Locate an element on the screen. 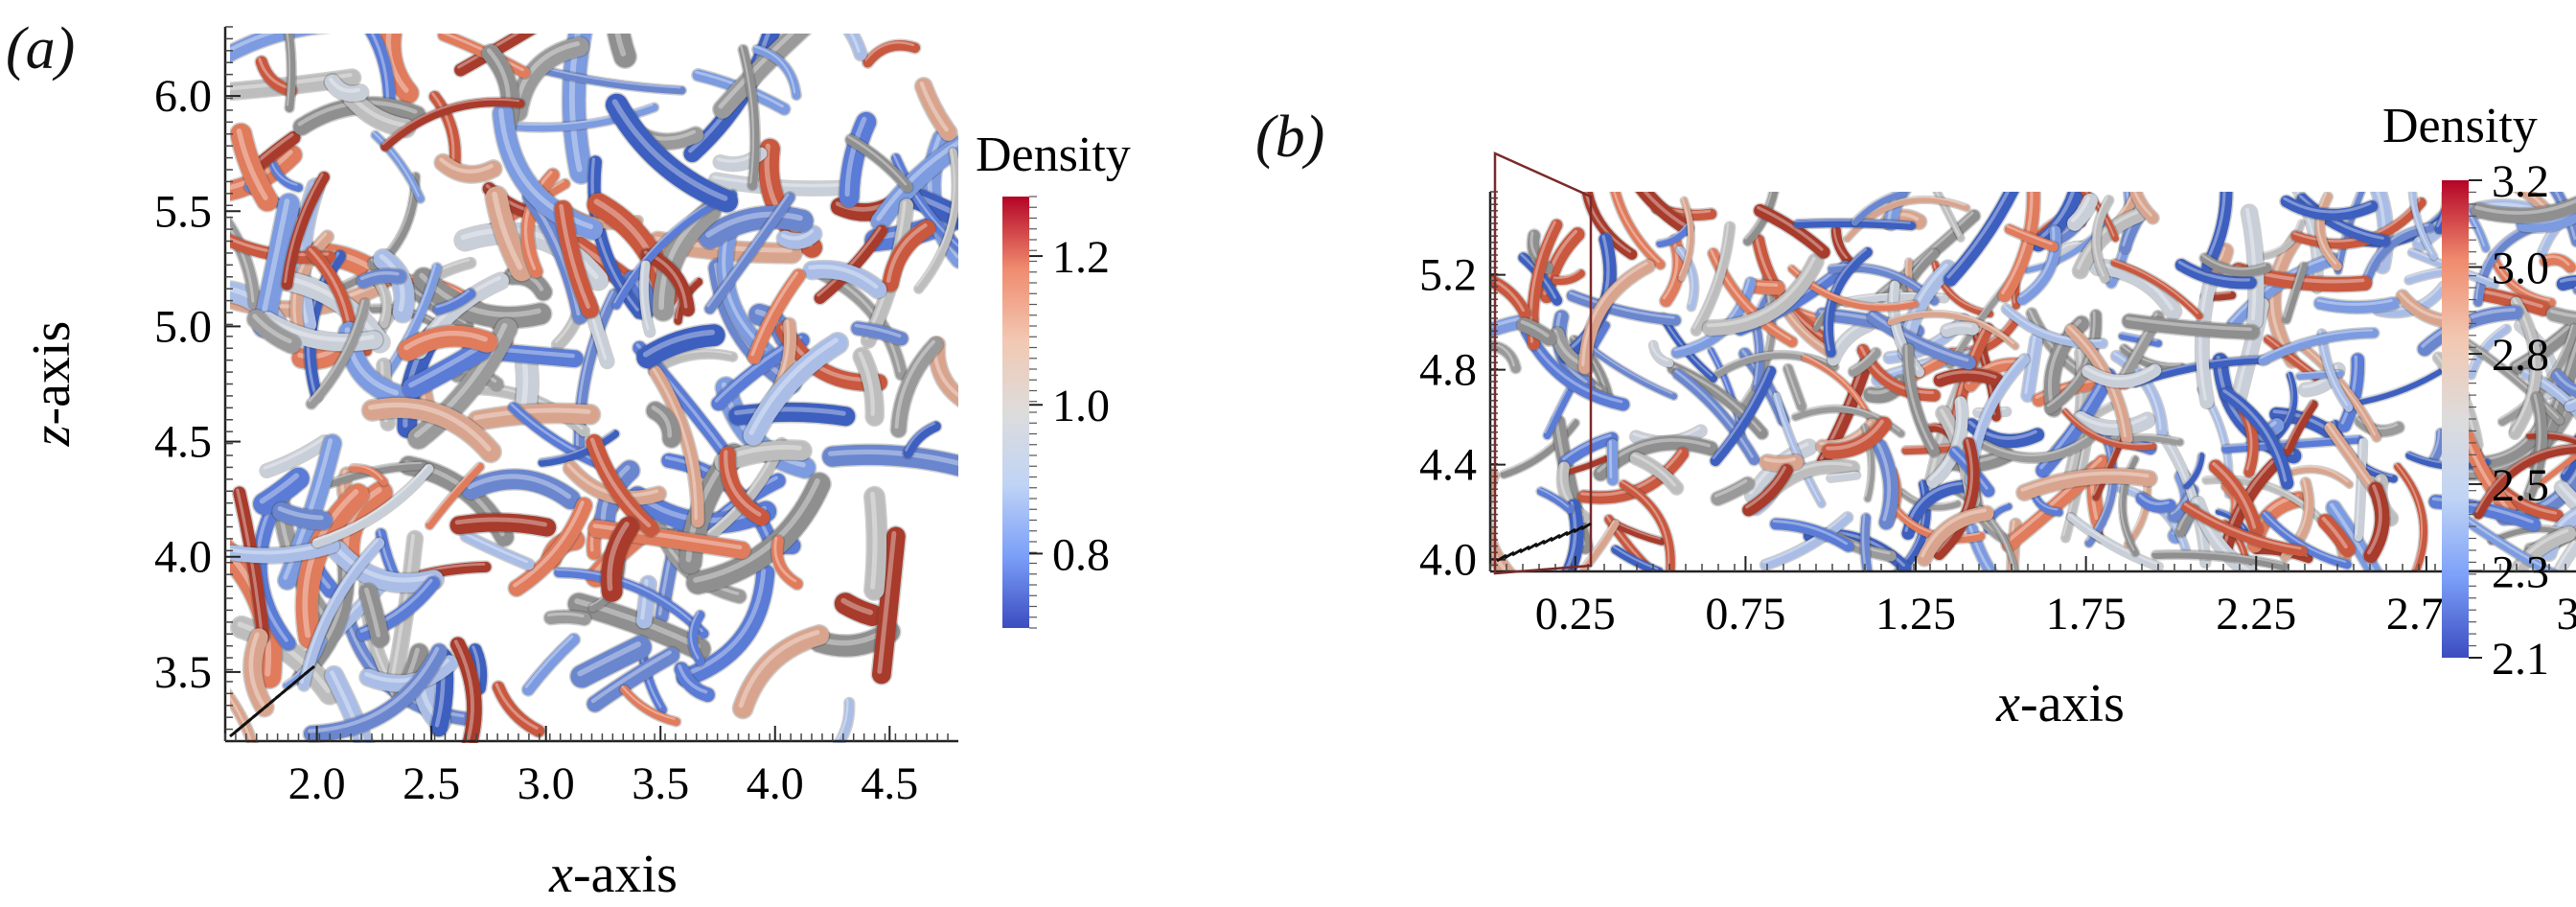 The height and width of the screenshot is (907, 2576). x-tick-label: 3.5 is located at coordinates (660, 783).